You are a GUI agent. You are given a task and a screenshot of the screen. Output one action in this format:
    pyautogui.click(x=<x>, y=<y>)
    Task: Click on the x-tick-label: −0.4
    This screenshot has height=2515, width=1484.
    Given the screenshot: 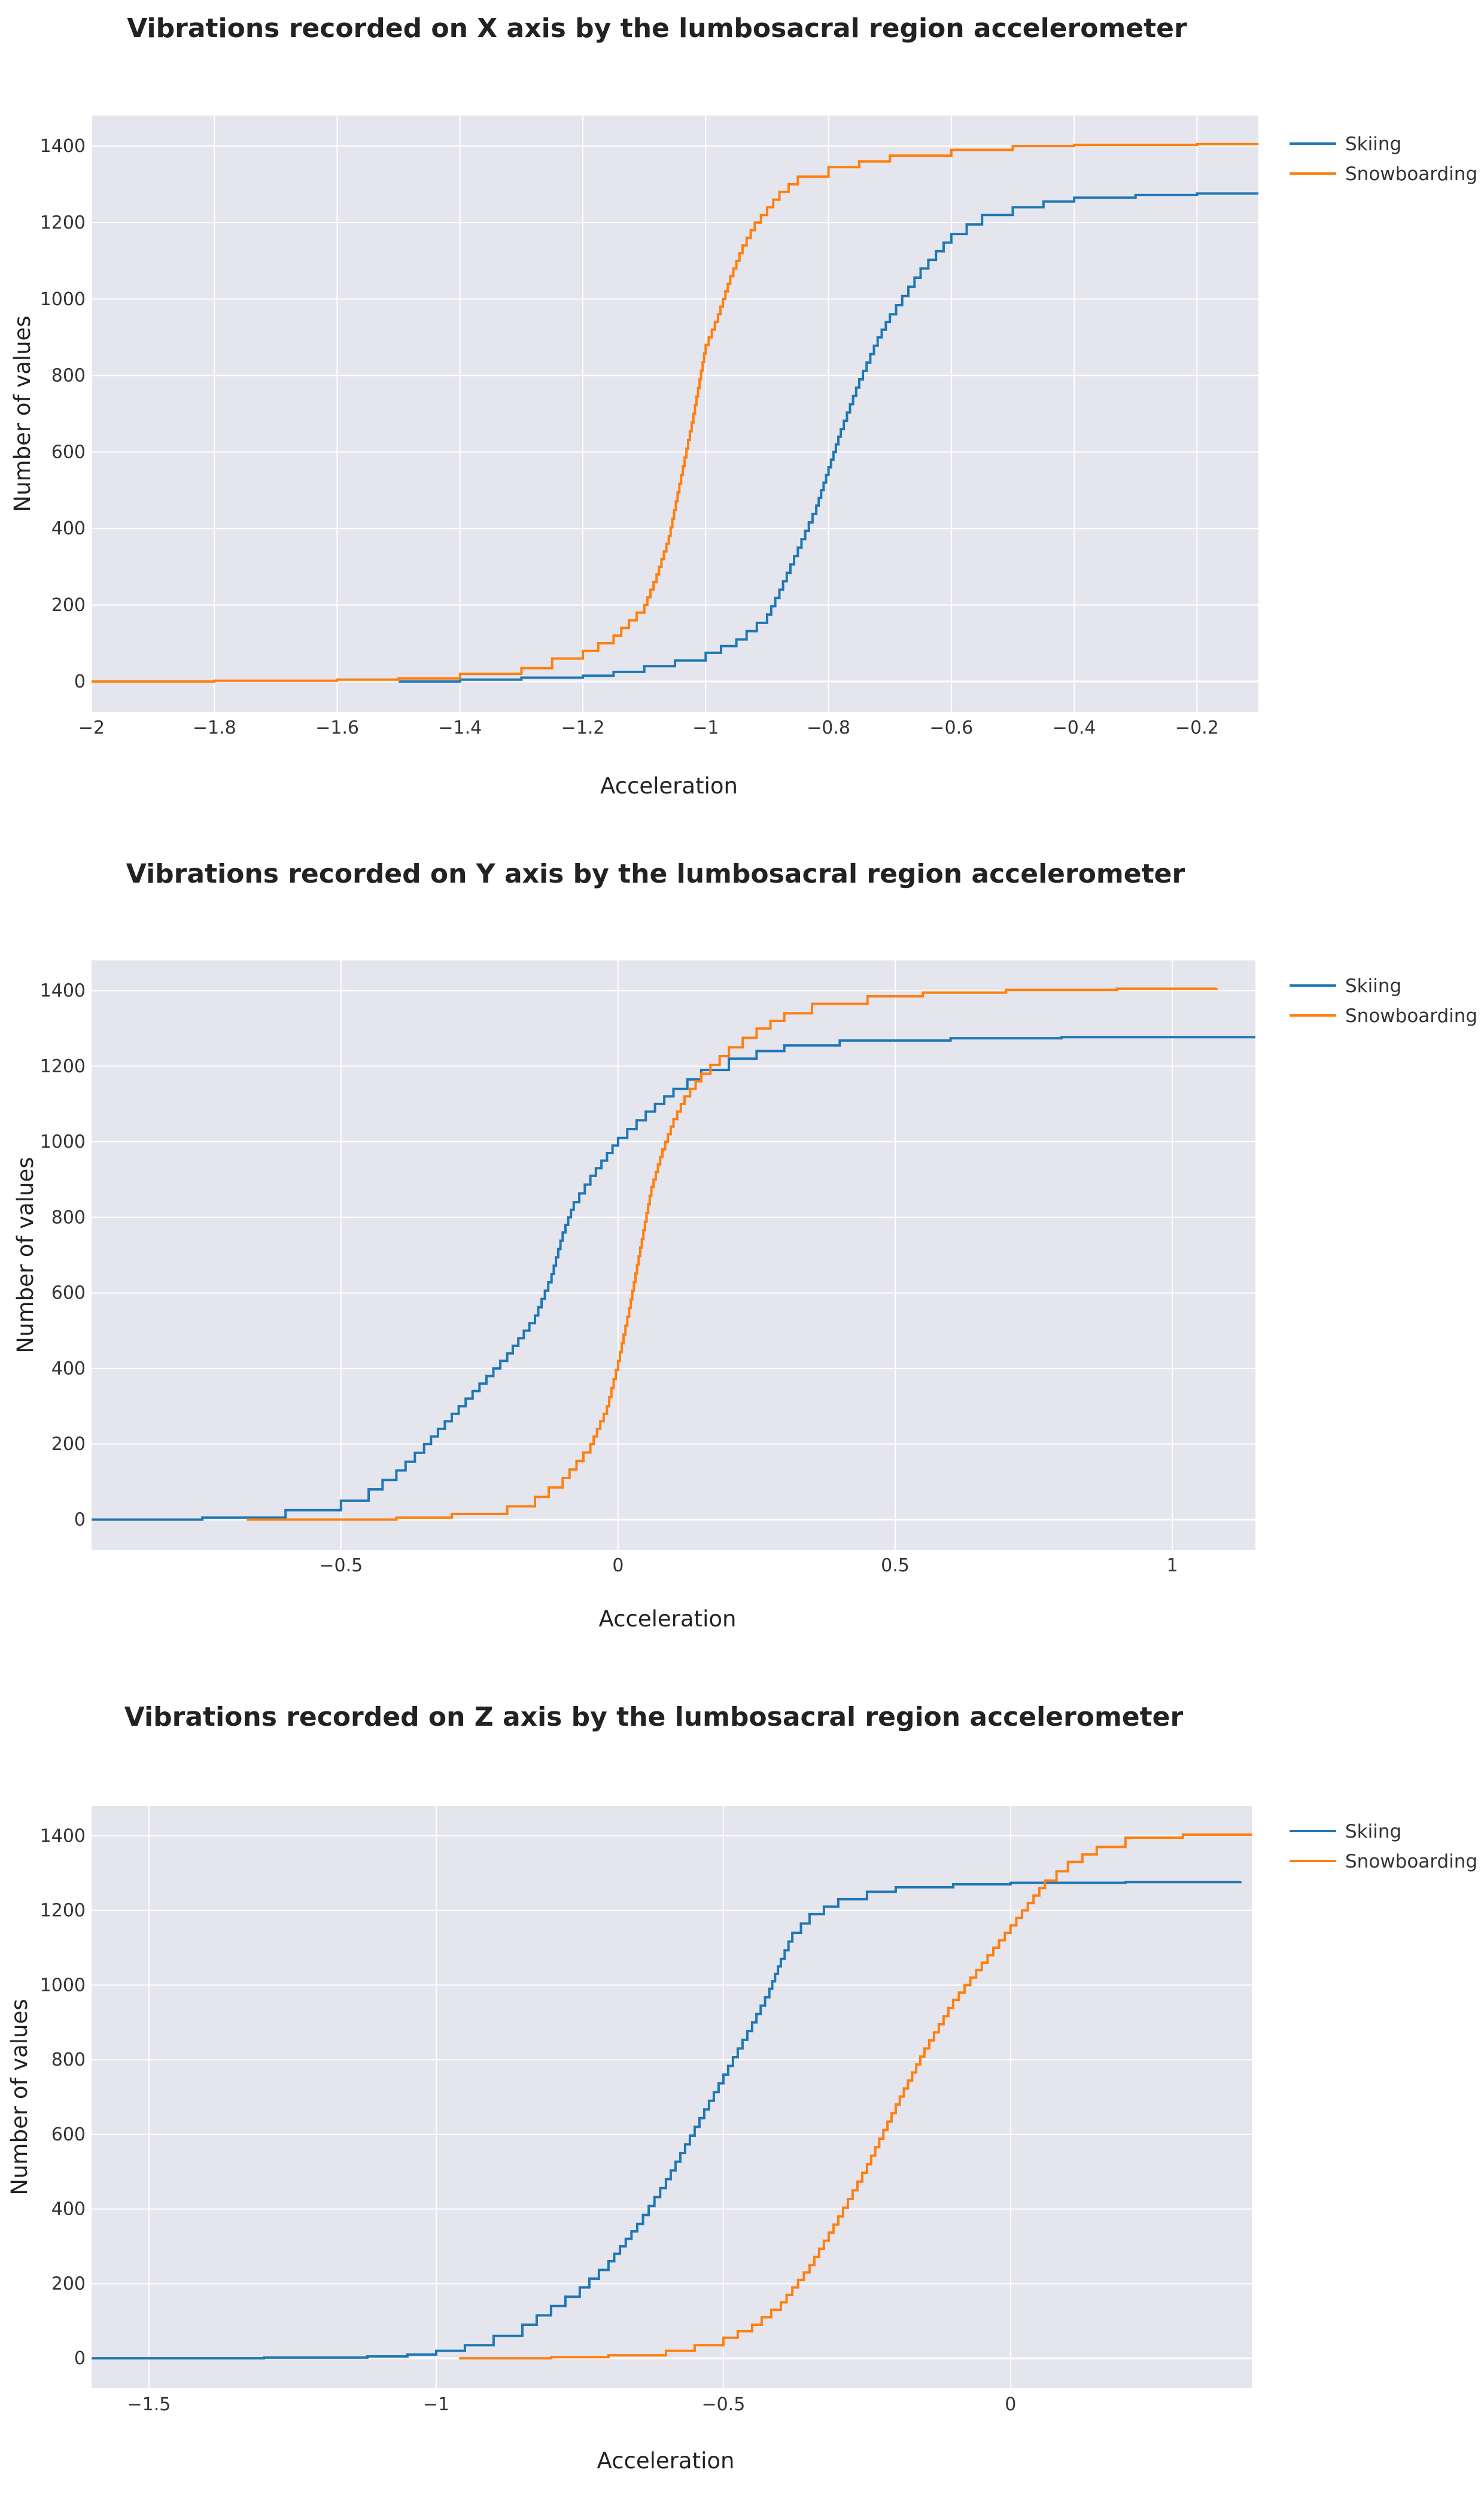 What is the action you would take?
    pyautogui.click(x=1074, y=727)
    